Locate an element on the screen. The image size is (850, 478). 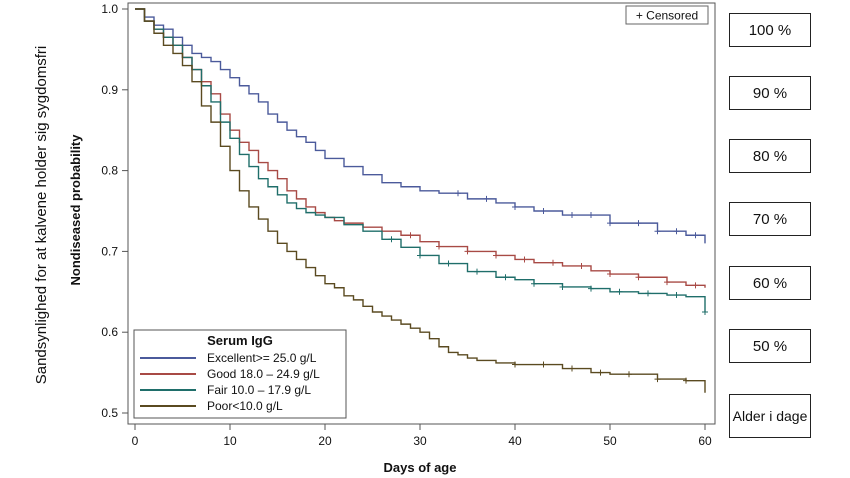
annotation-90: 90 % is located at coordinates (770, 93).